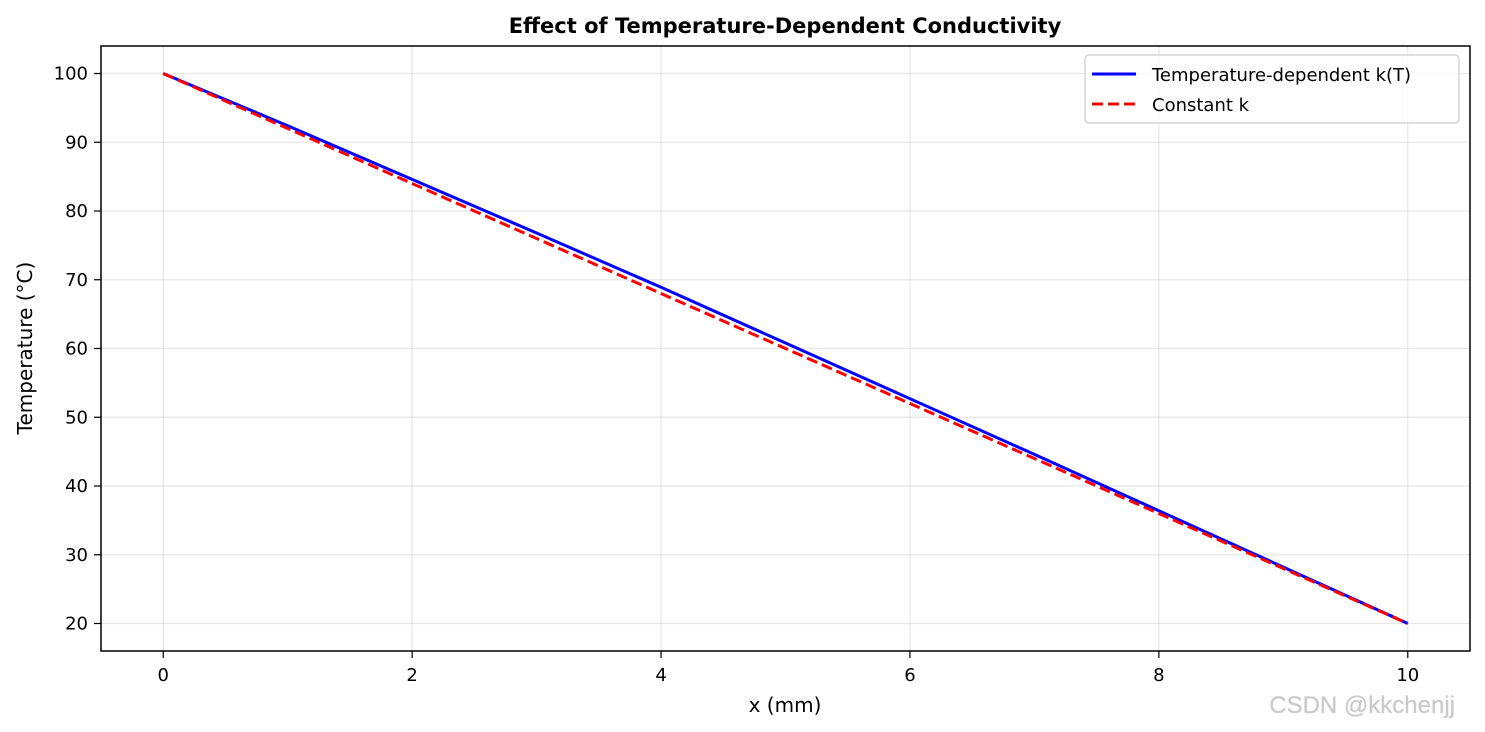 Image resolution: width=1485 pixels, height=732 pixels. What do you see at coordinates (1407, 675) in the screenshot?
I see `x-tick-label: 10` at bounding box center [1407, 675].